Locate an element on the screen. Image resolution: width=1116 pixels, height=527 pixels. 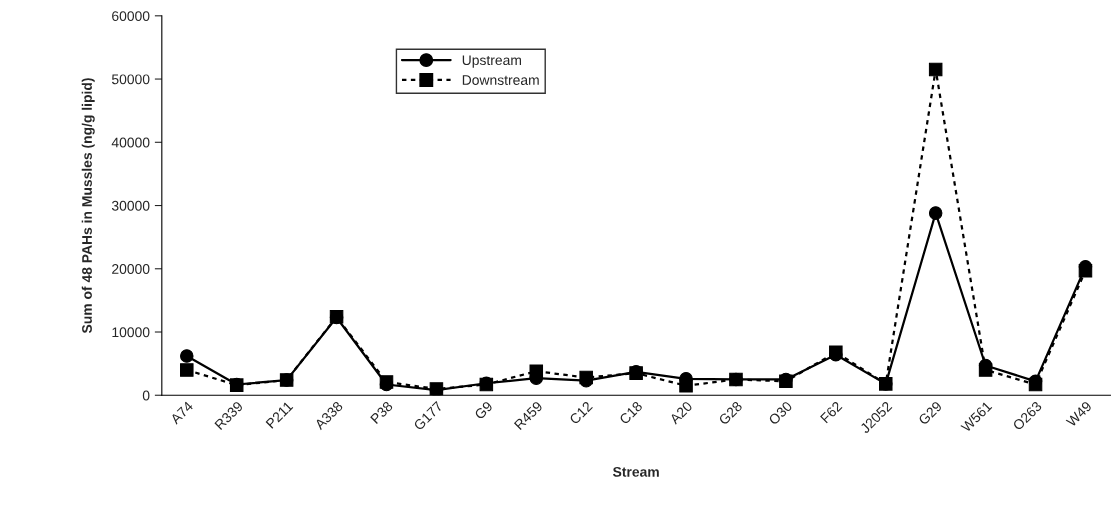
y-tick-label: 40000 is located at coordinates (130, 142).